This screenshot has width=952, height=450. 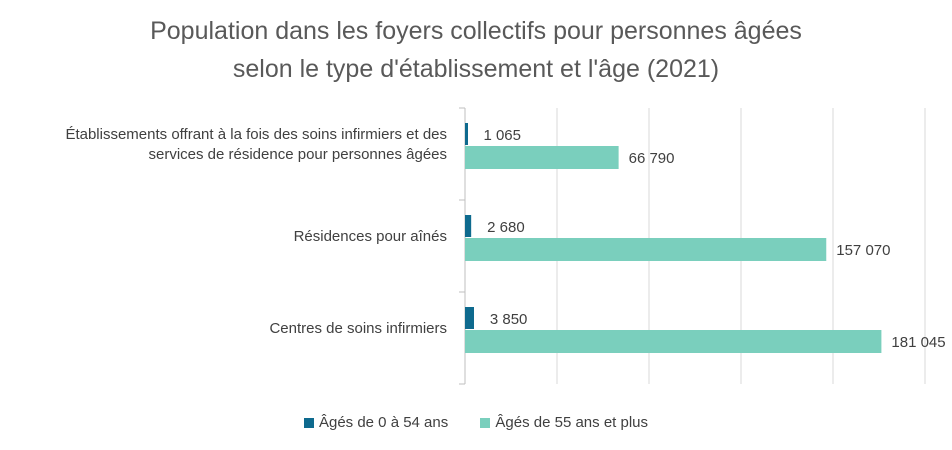 What do you see at coordinates (485, 422) in the screenshot?
I see `legend-swatch-senior` at bounding box center [485, 422].